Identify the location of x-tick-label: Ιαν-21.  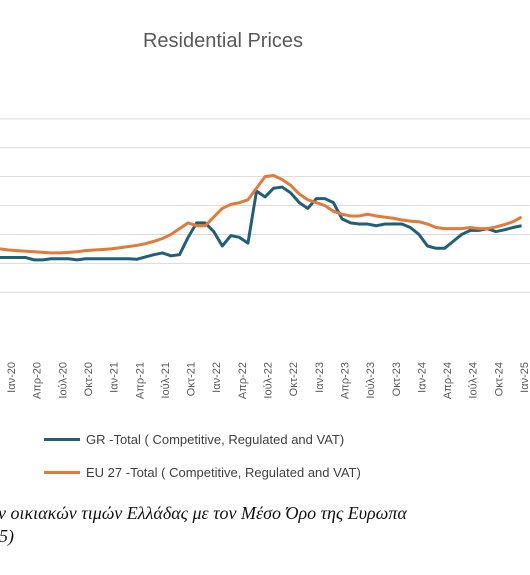
(115, 377).